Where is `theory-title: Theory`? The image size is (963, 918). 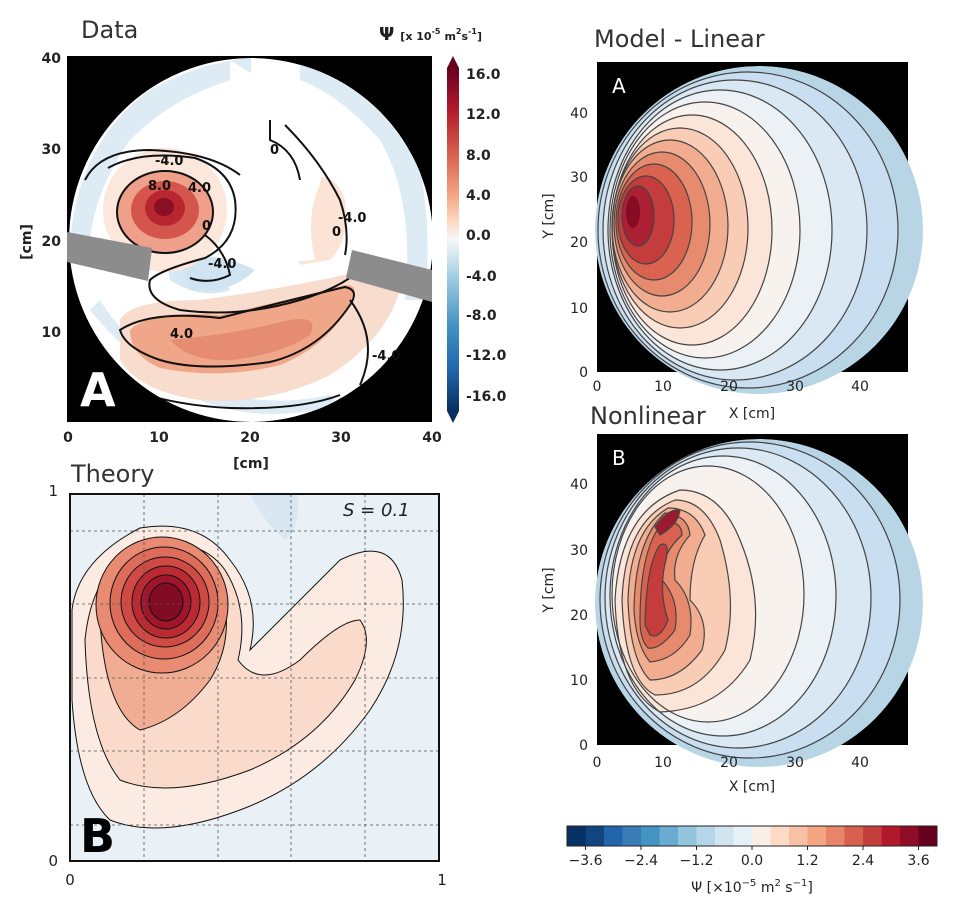 theory-title: Theory is located at coordinates (112, 474).